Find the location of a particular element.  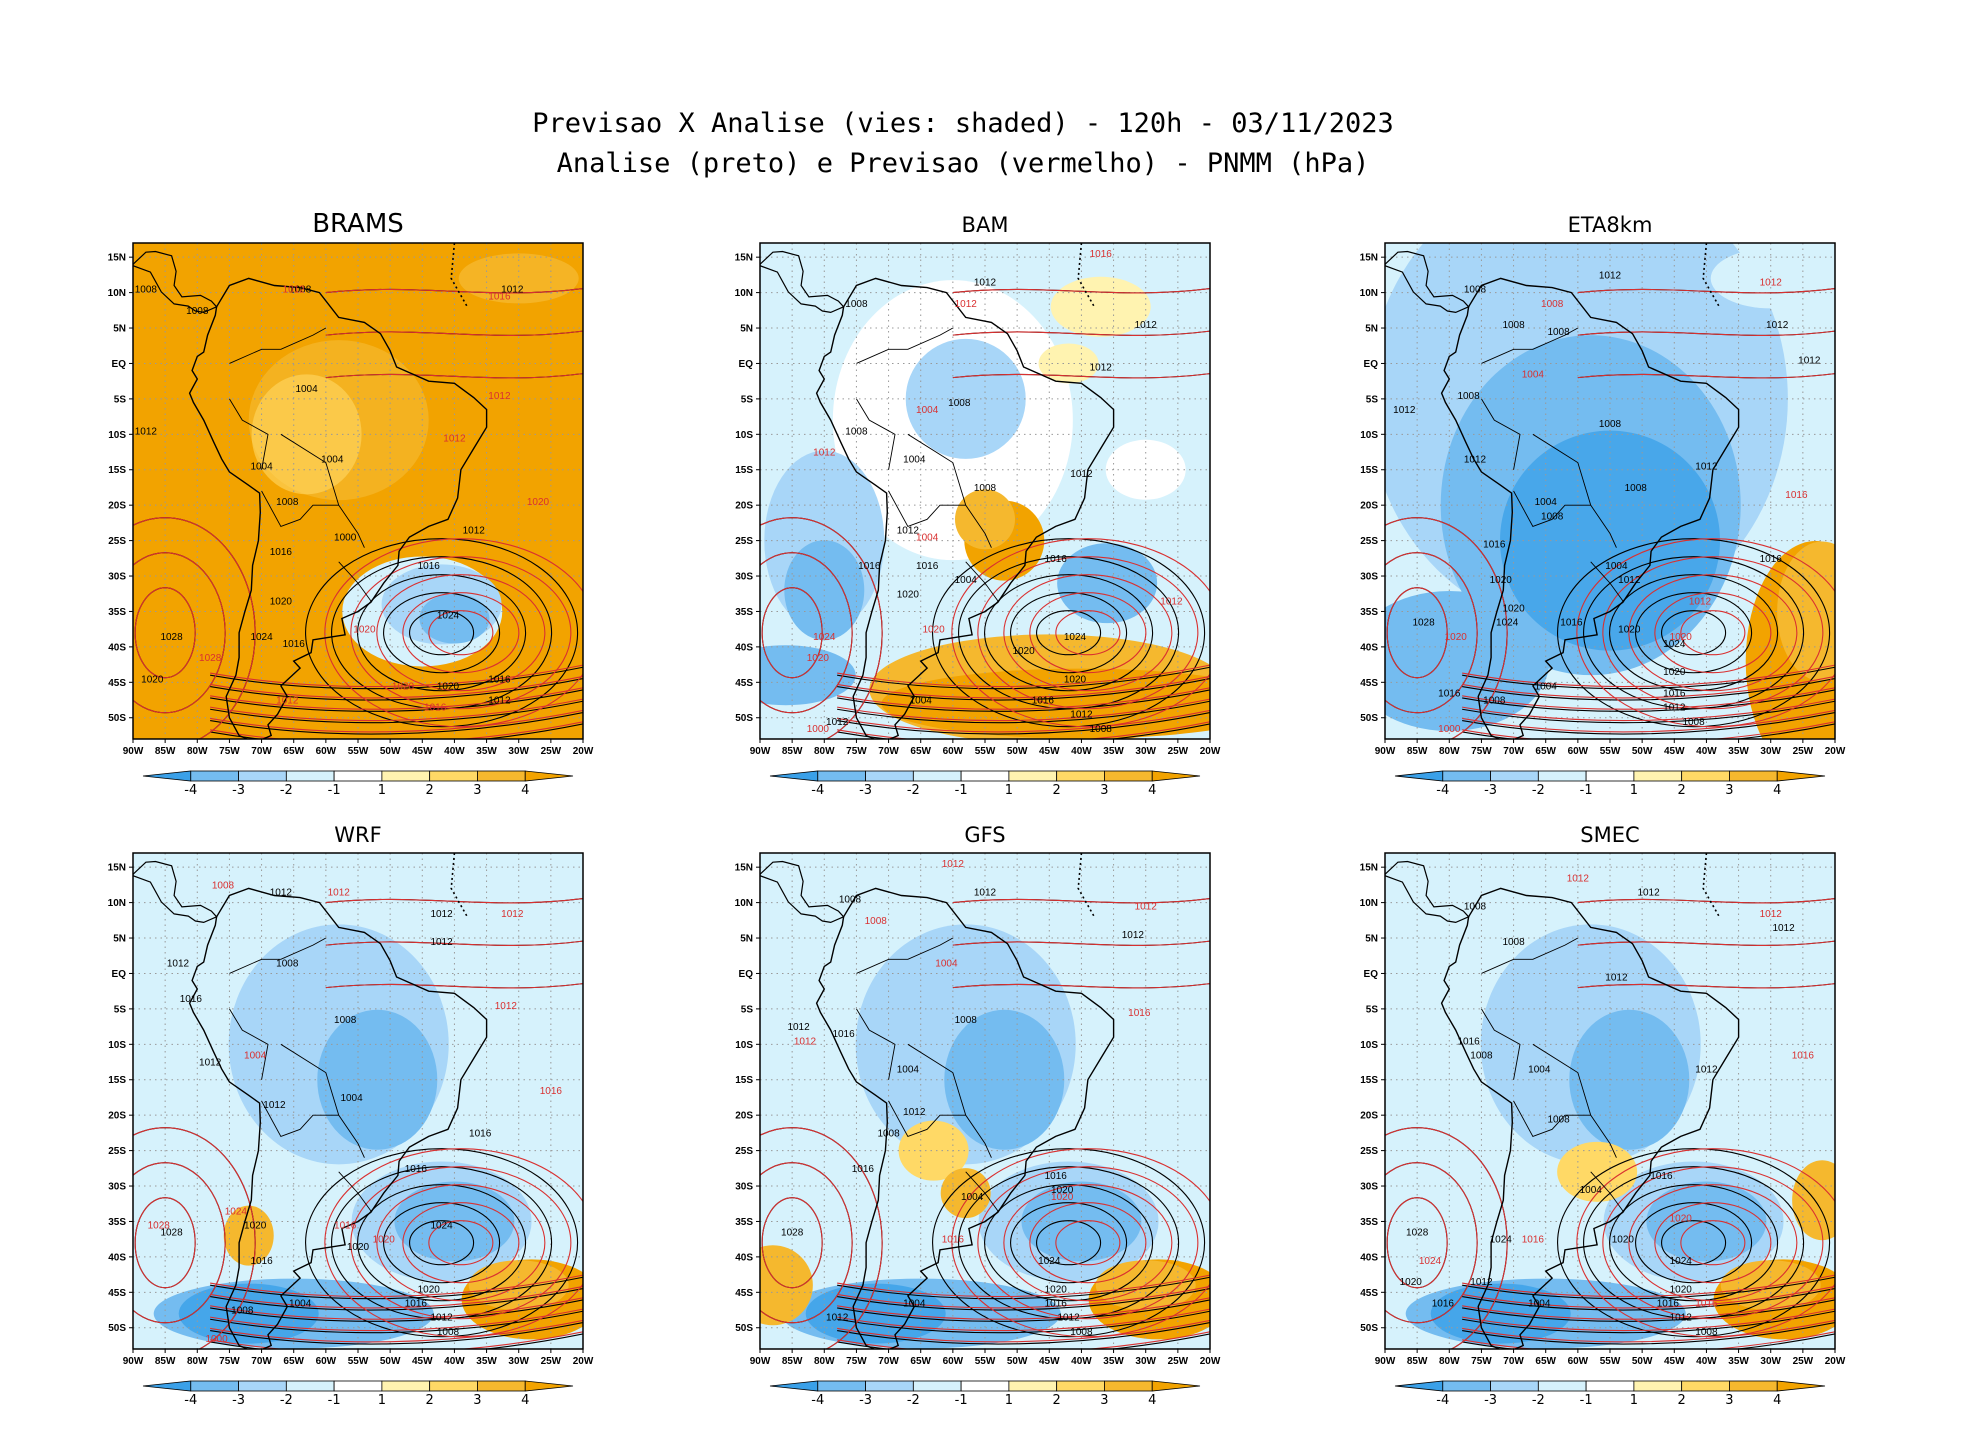

forecast-isobar-label: 1016 is located at coordinates (1533, 1240).